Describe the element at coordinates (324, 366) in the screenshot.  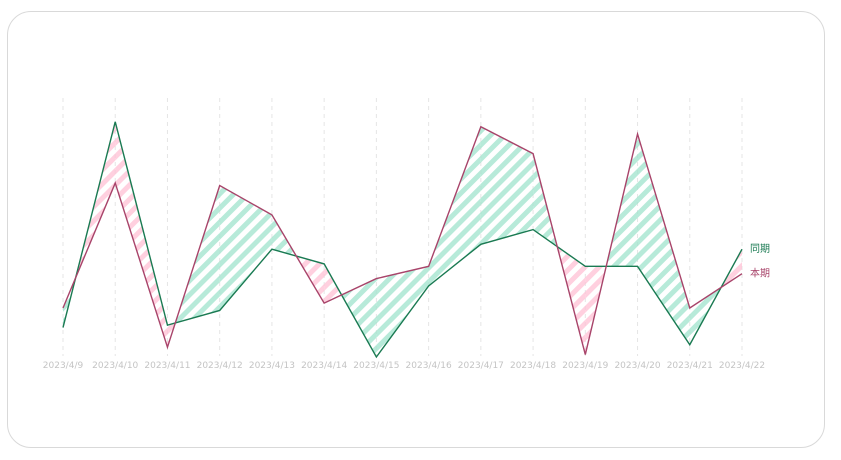
I see `x-tick-label: 2023/4/14` at that location.